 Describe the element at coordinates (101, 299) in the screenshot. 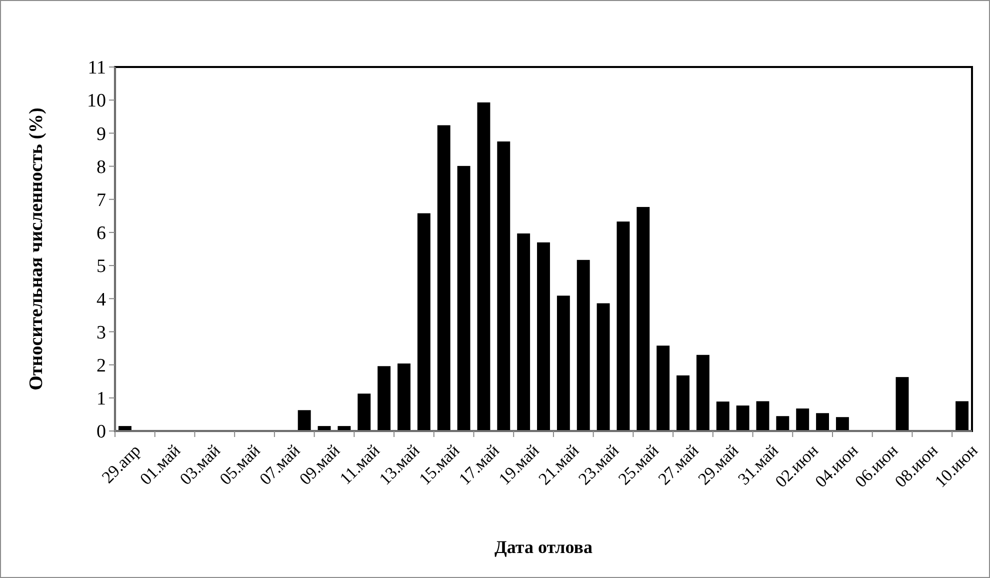

I see `y-tick-label: 4` at that location.